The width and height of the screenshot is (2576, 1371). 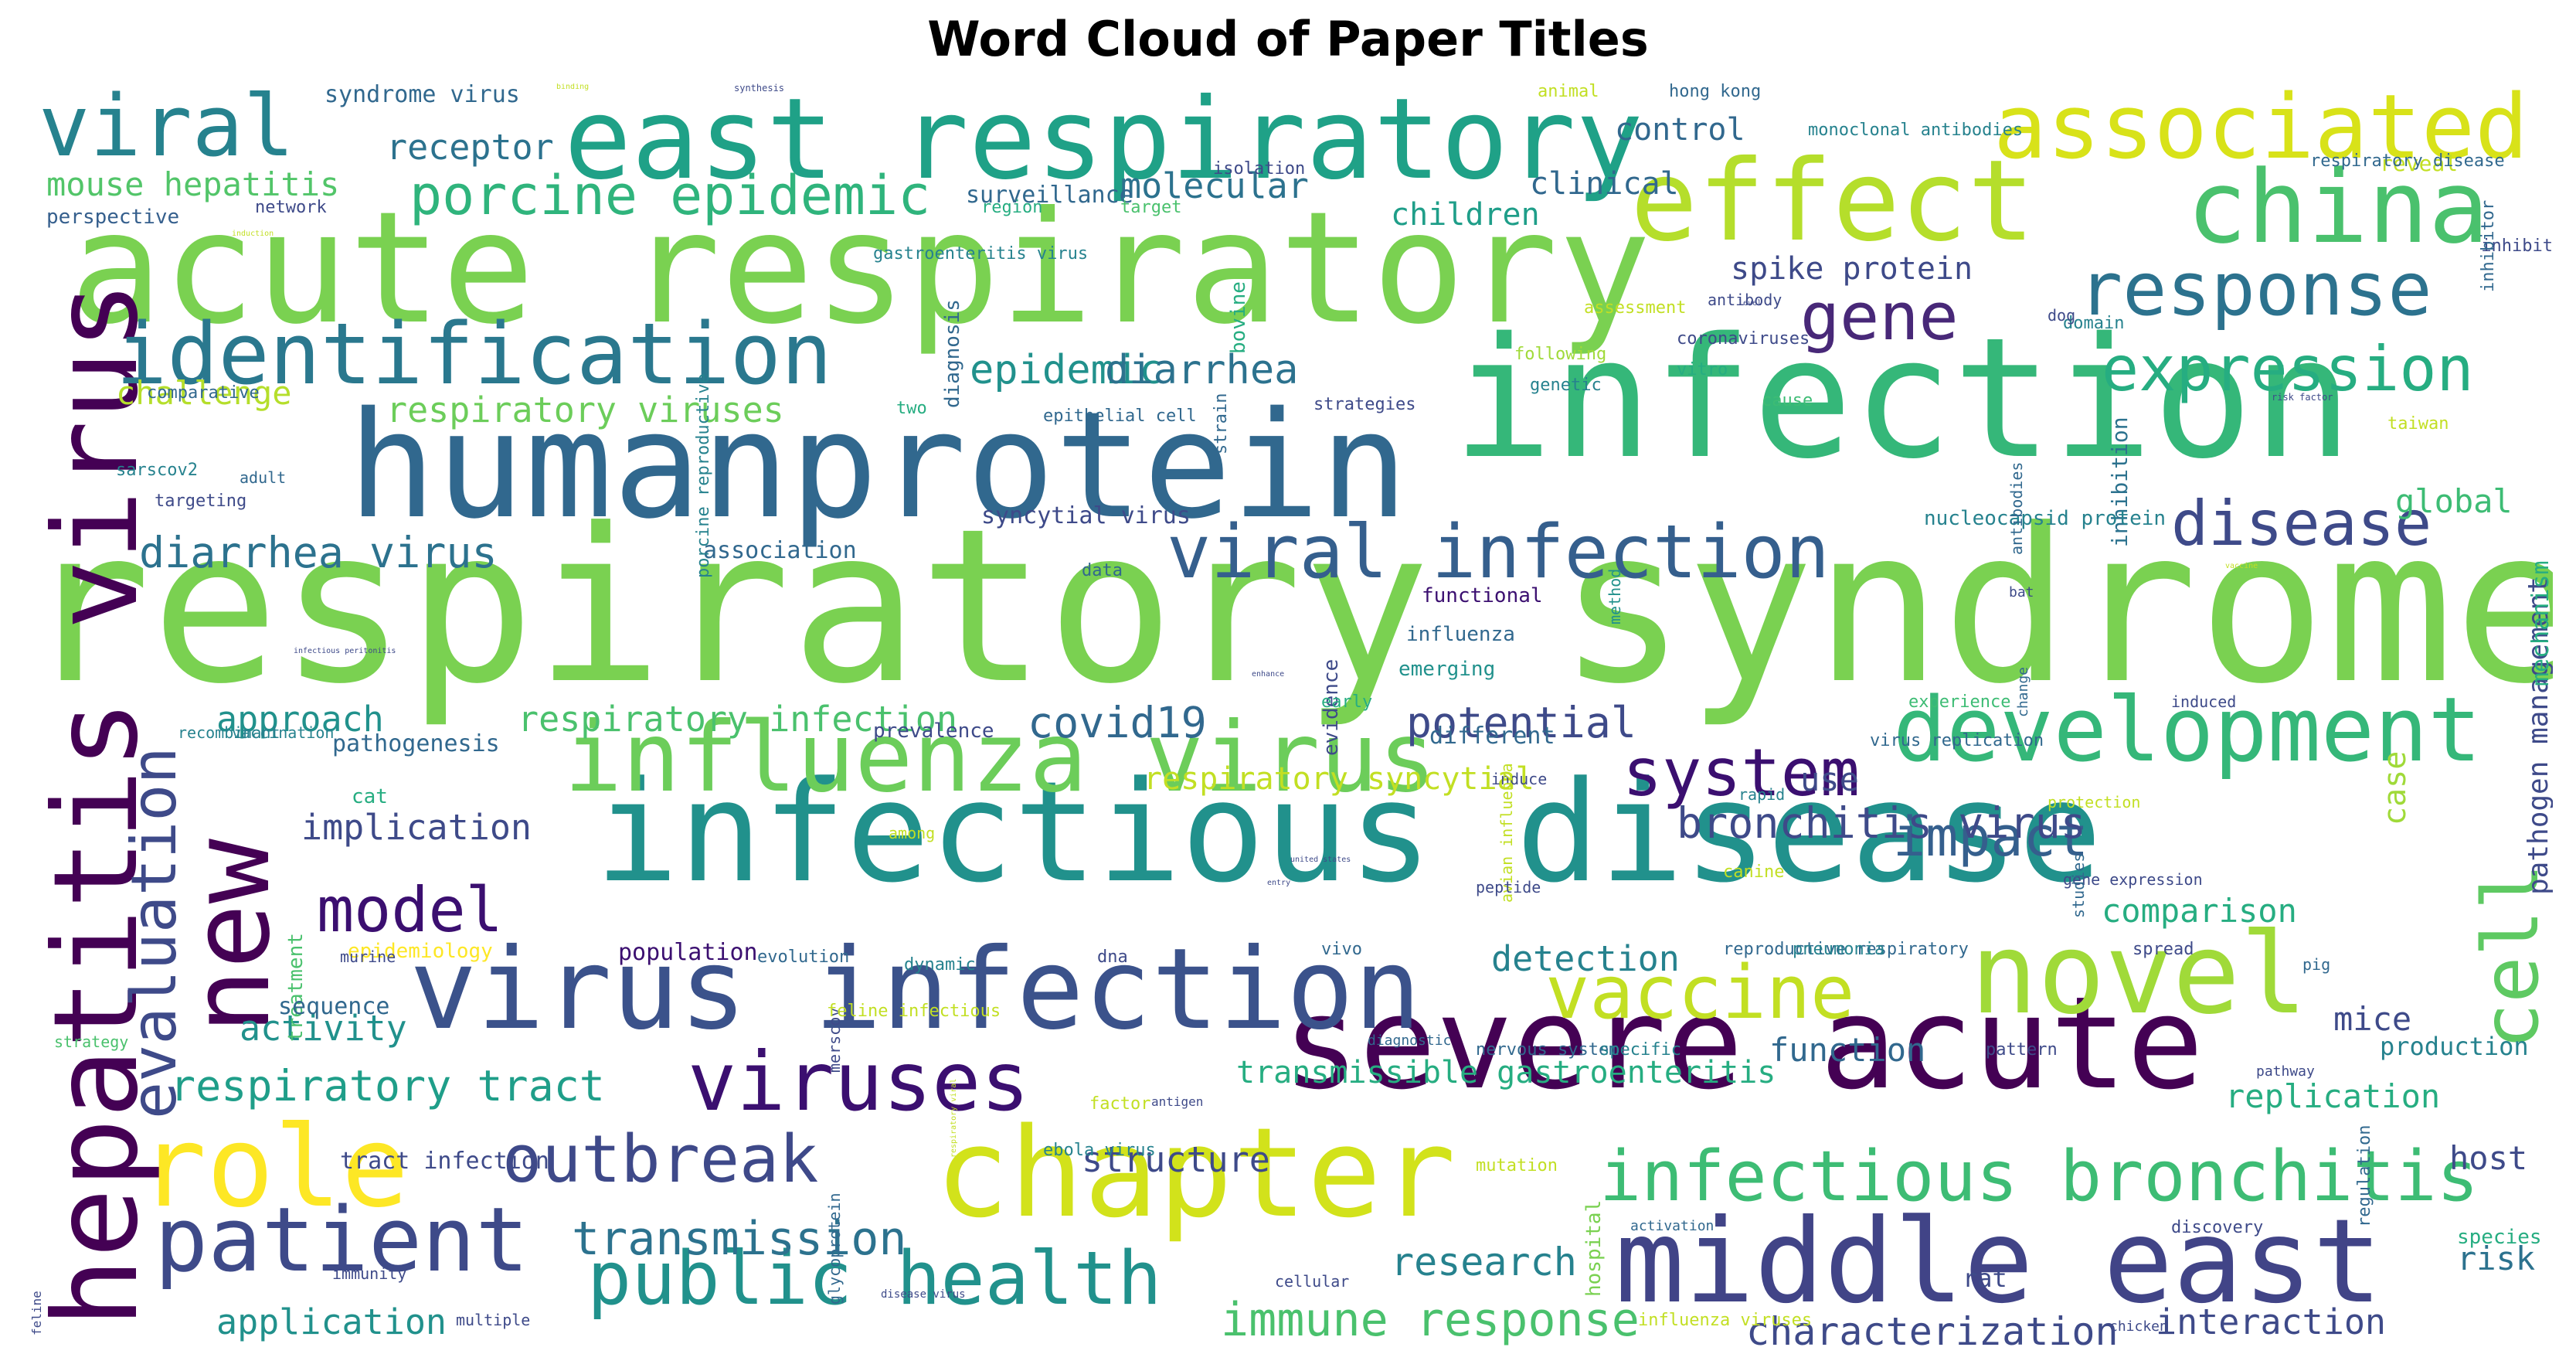 What do you see at coordinates (323, 1028) in the screenshot?
I see `word-activity: activity` at bounding box center [323, 1028].